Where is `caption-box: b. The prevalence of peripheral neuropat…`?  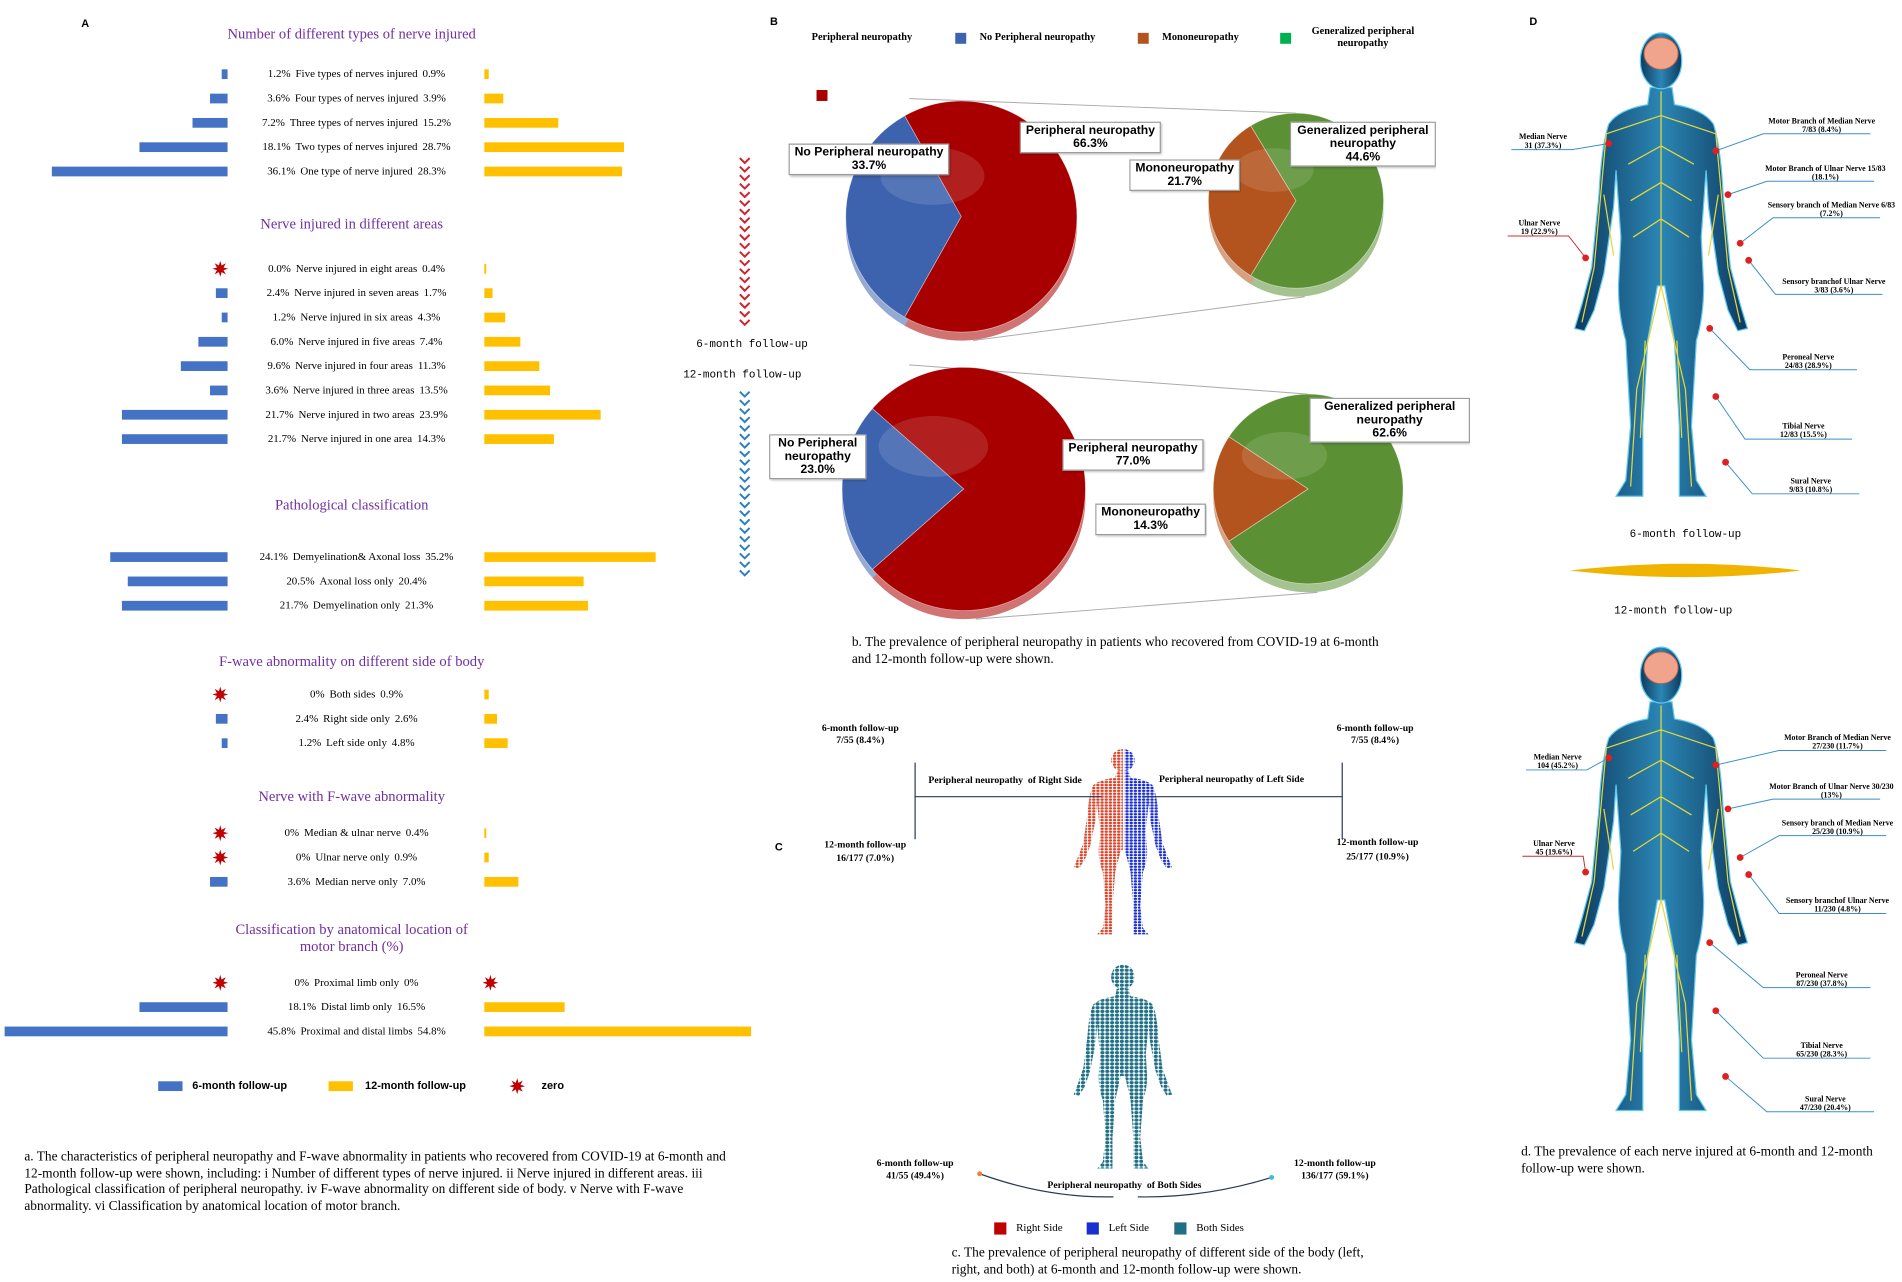
caption-box: b. The prevalence of peripheral neuropat… is located at coordinates (1115, 650).